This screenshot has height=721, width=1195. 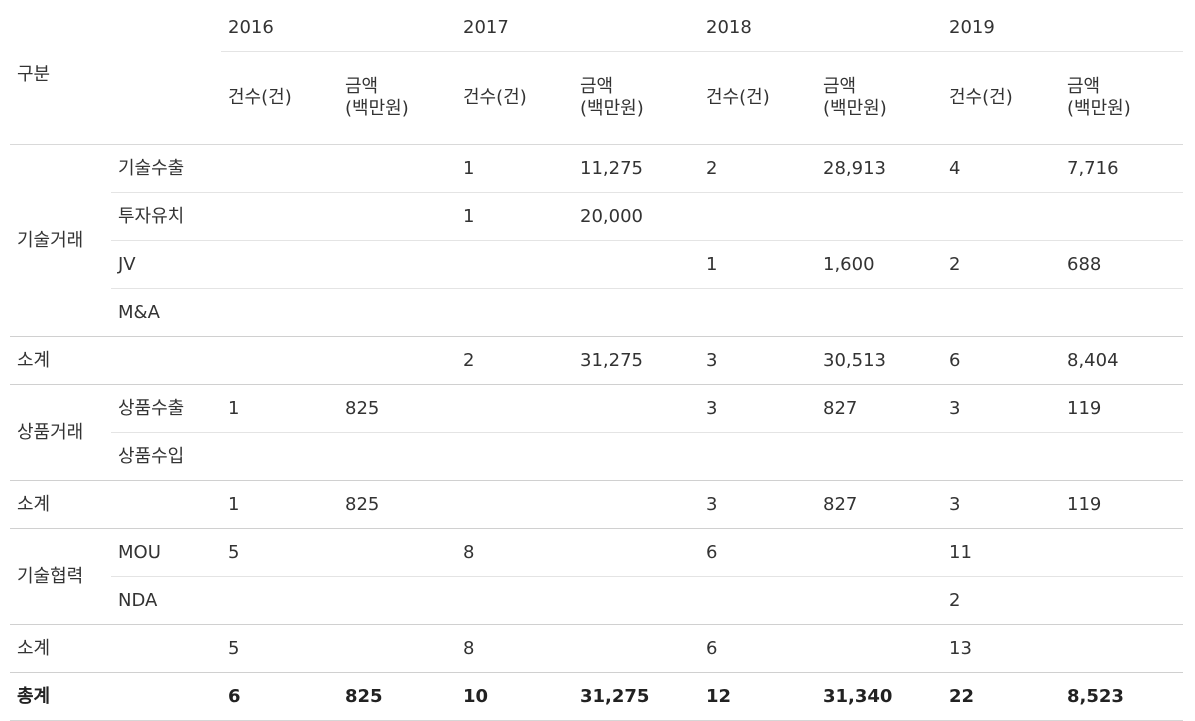 What do you see at coordinates (636, 360) in the screenshot?
I see `cell: 31,275` at bounding box center [636, 360].